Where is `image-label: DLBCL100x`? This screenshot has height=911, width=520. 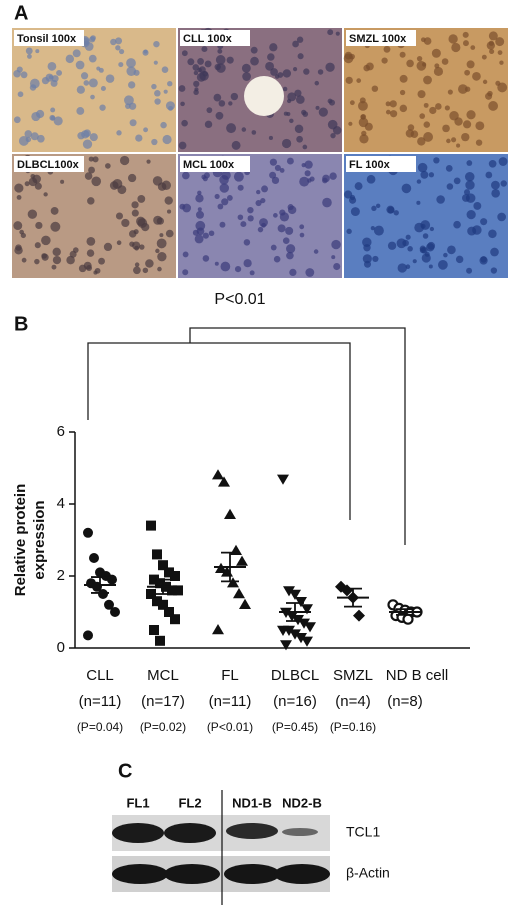 image-label: DLBCL100x is located at coordinates (48, 165).